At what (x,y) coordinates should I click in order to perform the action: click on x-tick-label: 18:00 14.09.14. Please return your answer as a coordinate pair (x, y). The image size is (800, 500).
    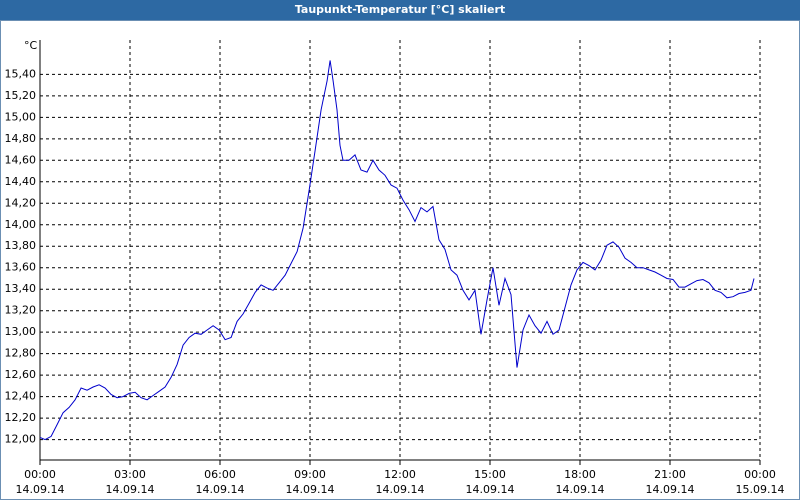
    Looking at the image, I should click on (580, 482).